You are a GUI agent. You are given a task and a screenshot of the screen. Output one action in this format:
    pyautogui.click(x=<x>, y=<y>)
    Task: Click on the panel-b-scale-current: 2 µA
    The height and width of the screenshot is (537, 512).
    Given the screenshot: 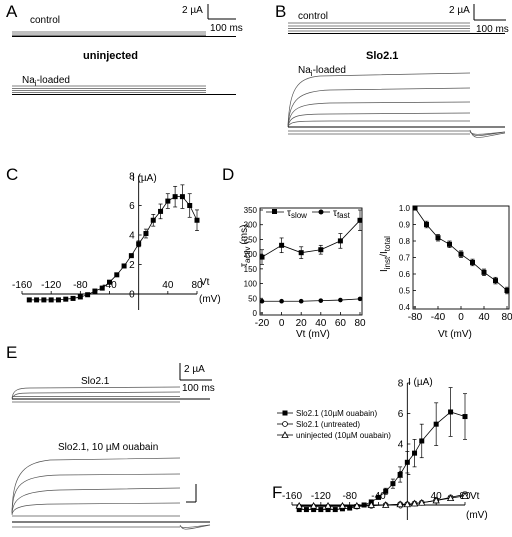 What is the action you would take?
    pyautogui.click(x=459, y=10)
    